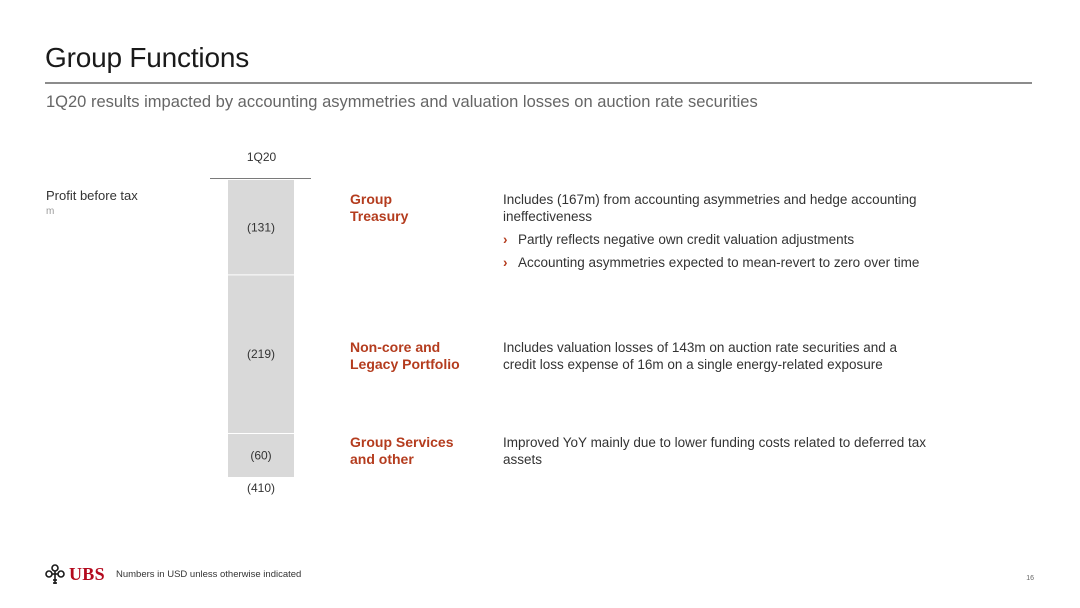 The image size is (1080, 608). Describe the element at coordinates (260, 488) in the screenshot. I see `bar-total-label: (410)` at that location.